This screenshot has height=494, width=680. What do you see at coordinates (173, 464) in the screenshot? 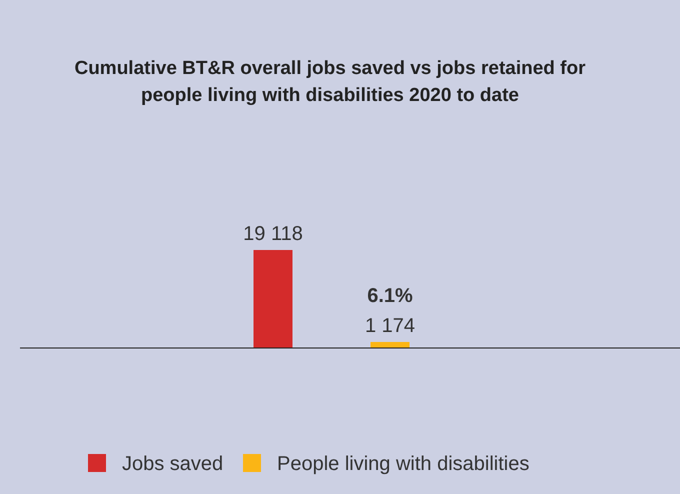
I see `legend-label: Jobs saved` at bounding box center [173, 464].